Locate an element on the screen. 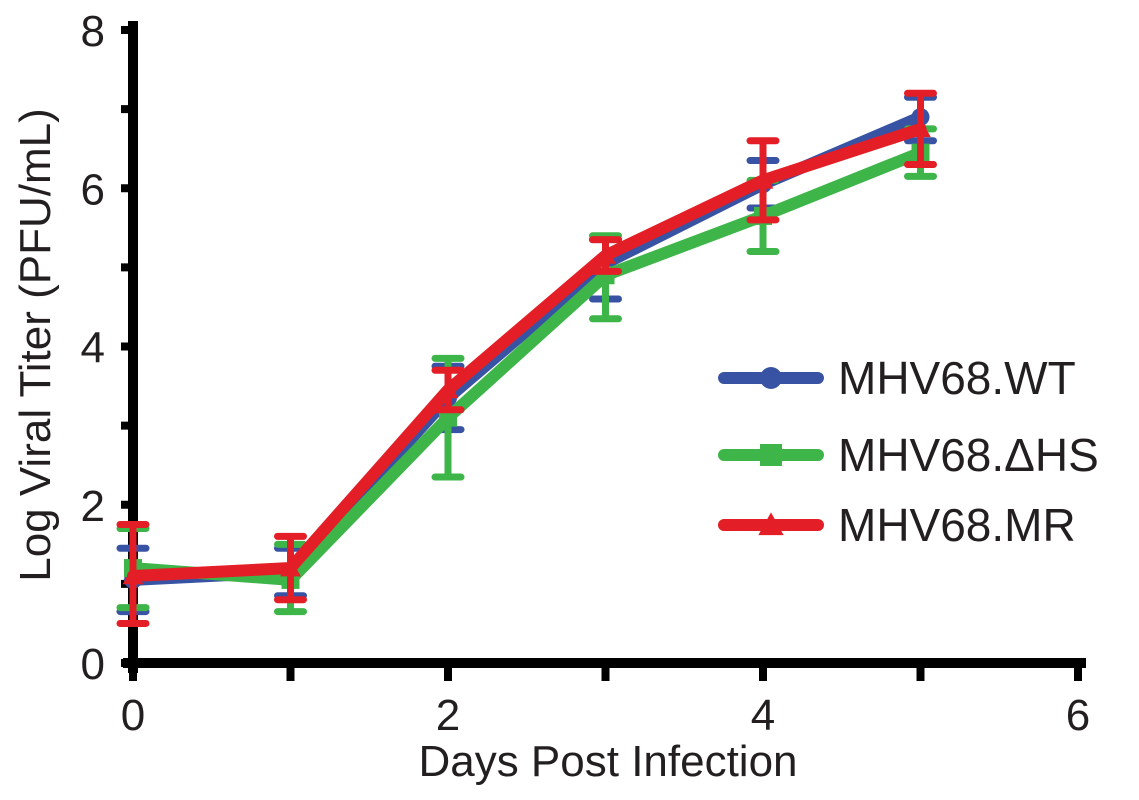 This screenshot has height=800, width=1139. y-tick-label: 0 is located at coordinates (93, 664).